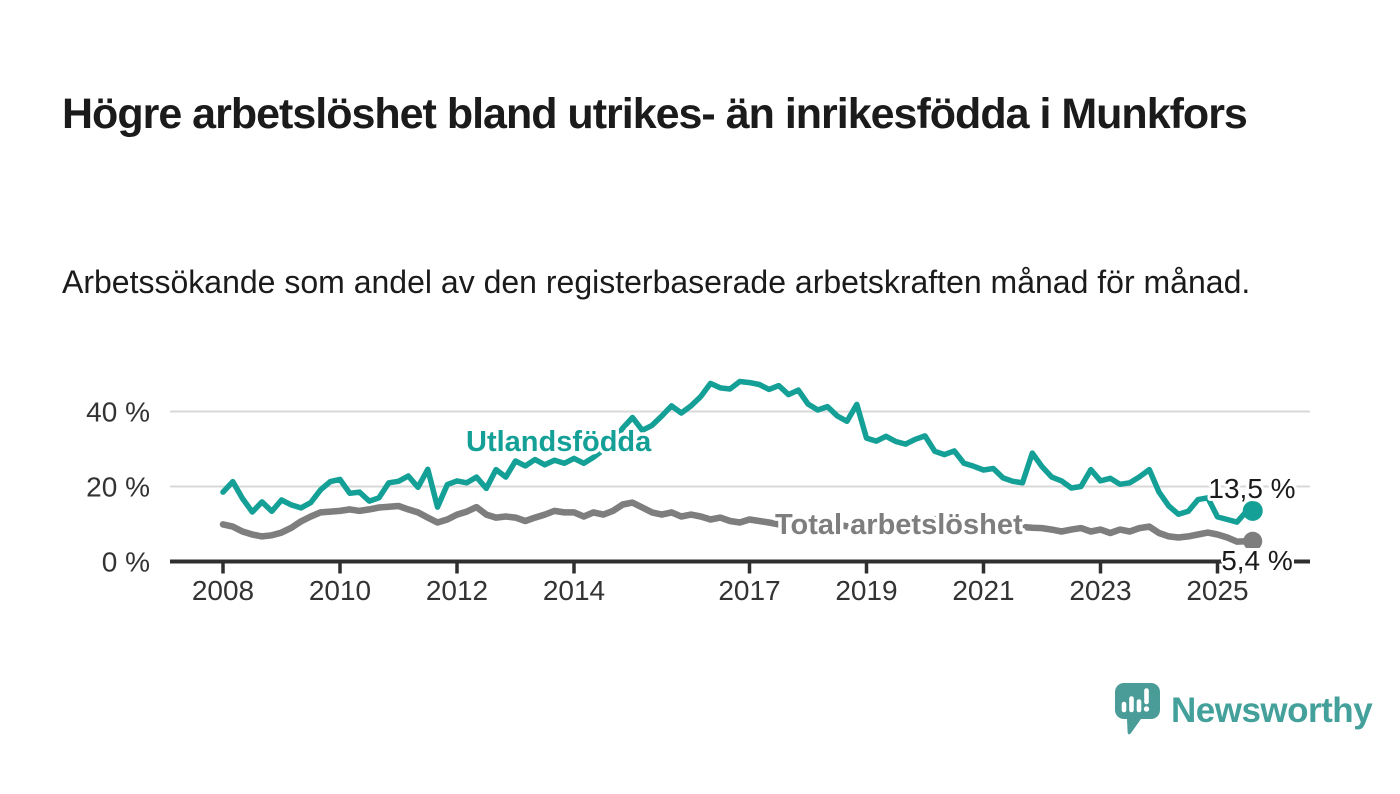 The height and width of the screenshot is (794, 1400). I want to click on exclamation-dot, so click(1146, 709).